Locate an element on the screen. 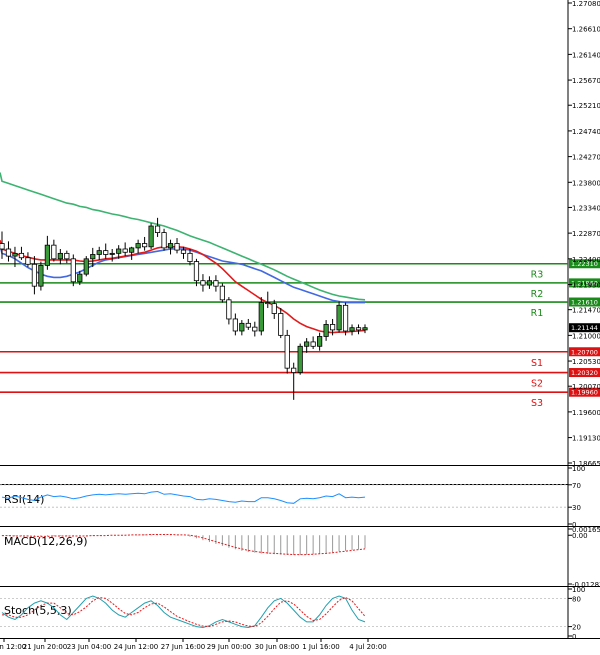 Image resolution: width=600 pixels, height=655 pixels. time-tick-label: 30 Jun 08:00 is located at coordinates (277, 647).